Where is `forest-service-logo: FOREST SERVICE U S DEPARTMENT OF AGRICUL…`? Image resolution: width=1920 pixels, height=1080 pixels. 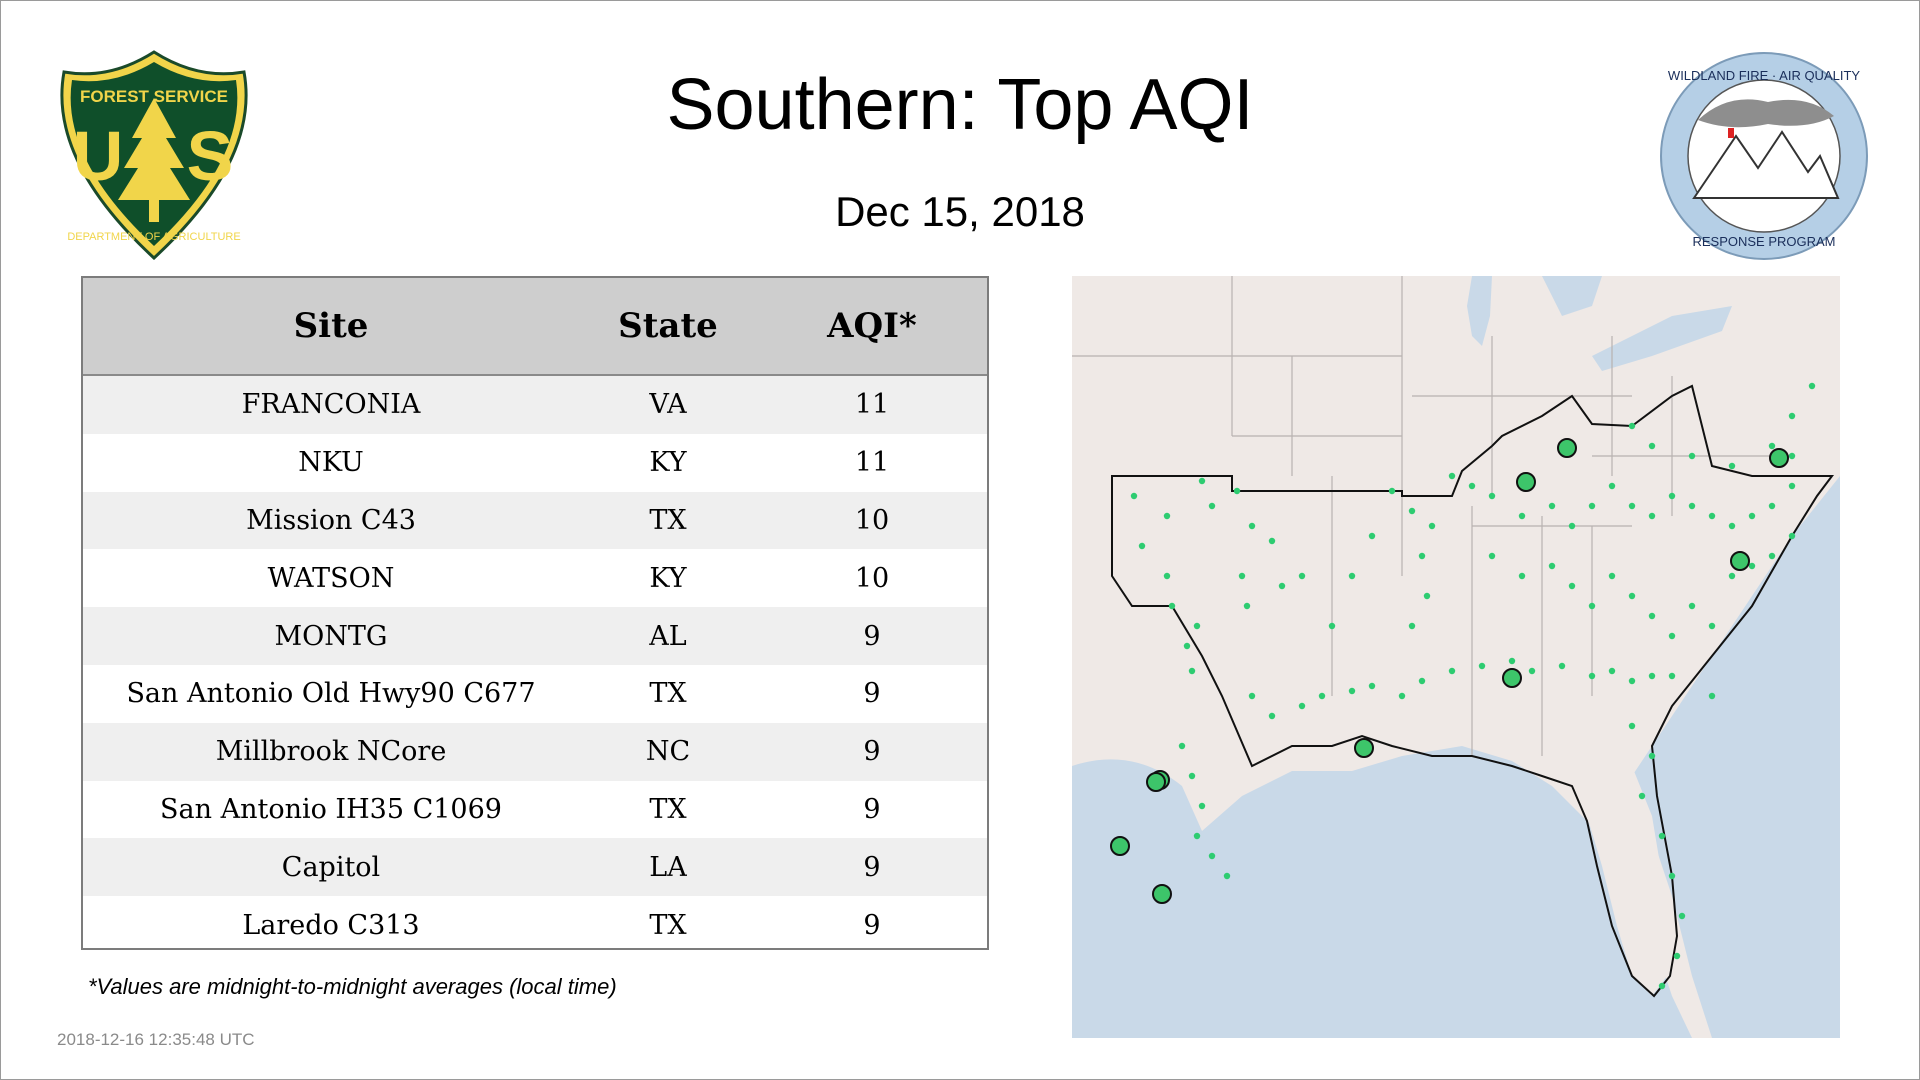 forest-service-logo: FOREST SERVICE U S DEPARTMENT OF AGRICUL… is located at coordinates (154, 155).